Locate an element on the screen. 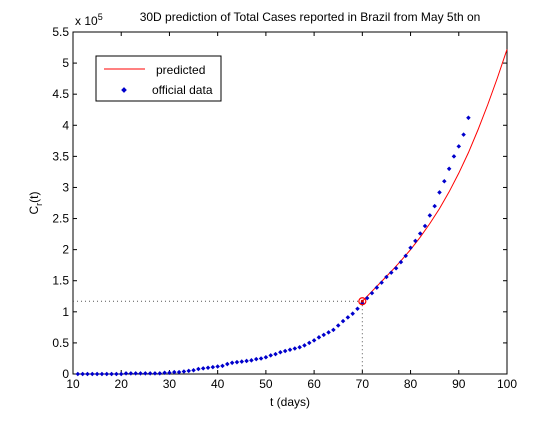 Image resolution: width=560 pixels, height=425 pixels. y-axis-title-main: C is located at coordinates (34, 210).